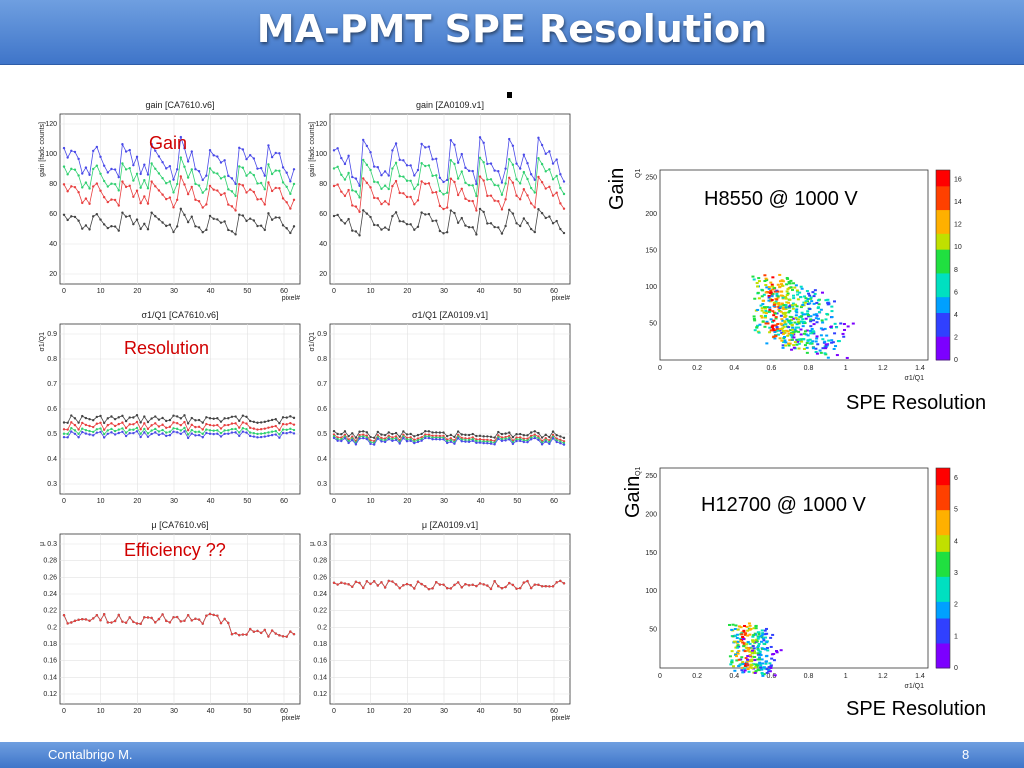 The image size is (1024, 768). I want to click on y-tick-label: 0.9, so click(322, 334).